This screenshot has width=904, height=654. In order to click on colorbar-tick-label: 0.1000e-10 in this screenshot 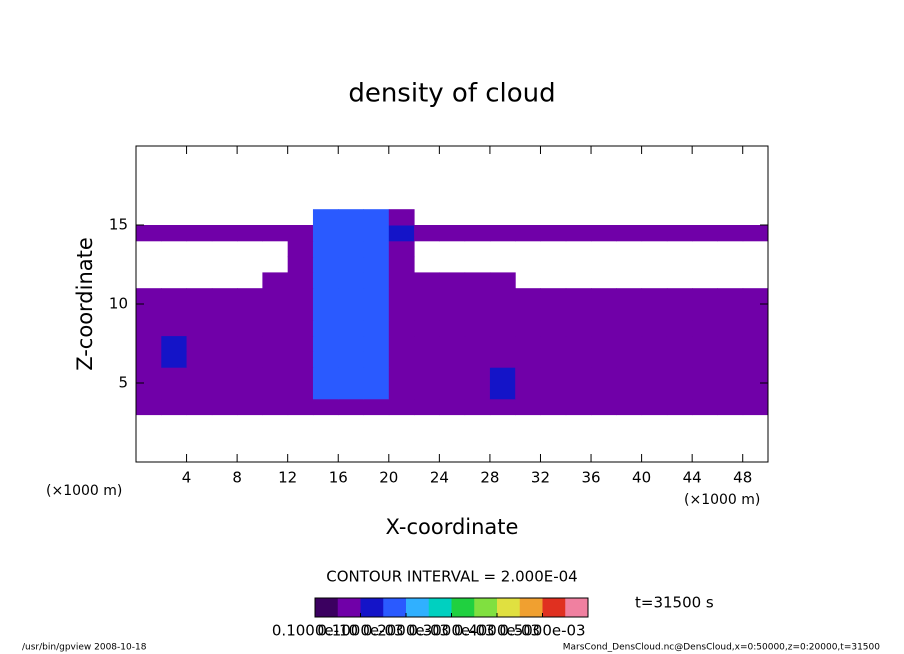, I will do `click(315, 631)`.